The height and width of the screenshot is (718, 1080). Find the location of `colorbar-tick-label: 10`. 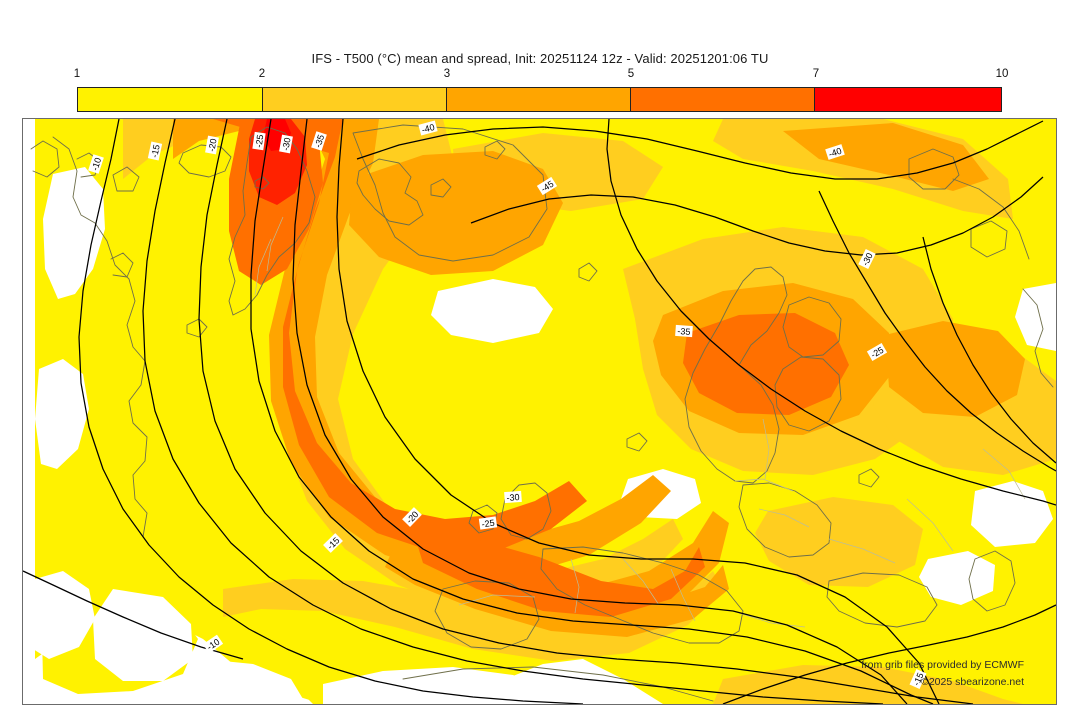

colorbar-tick-label: 10 is located at coordinates (1002, 74).